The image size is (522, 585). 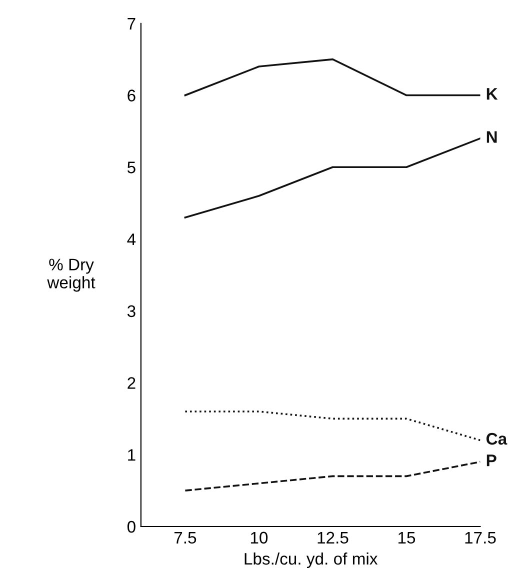 I want to click on y-tick-label: 5, so click(x=131, y=168).